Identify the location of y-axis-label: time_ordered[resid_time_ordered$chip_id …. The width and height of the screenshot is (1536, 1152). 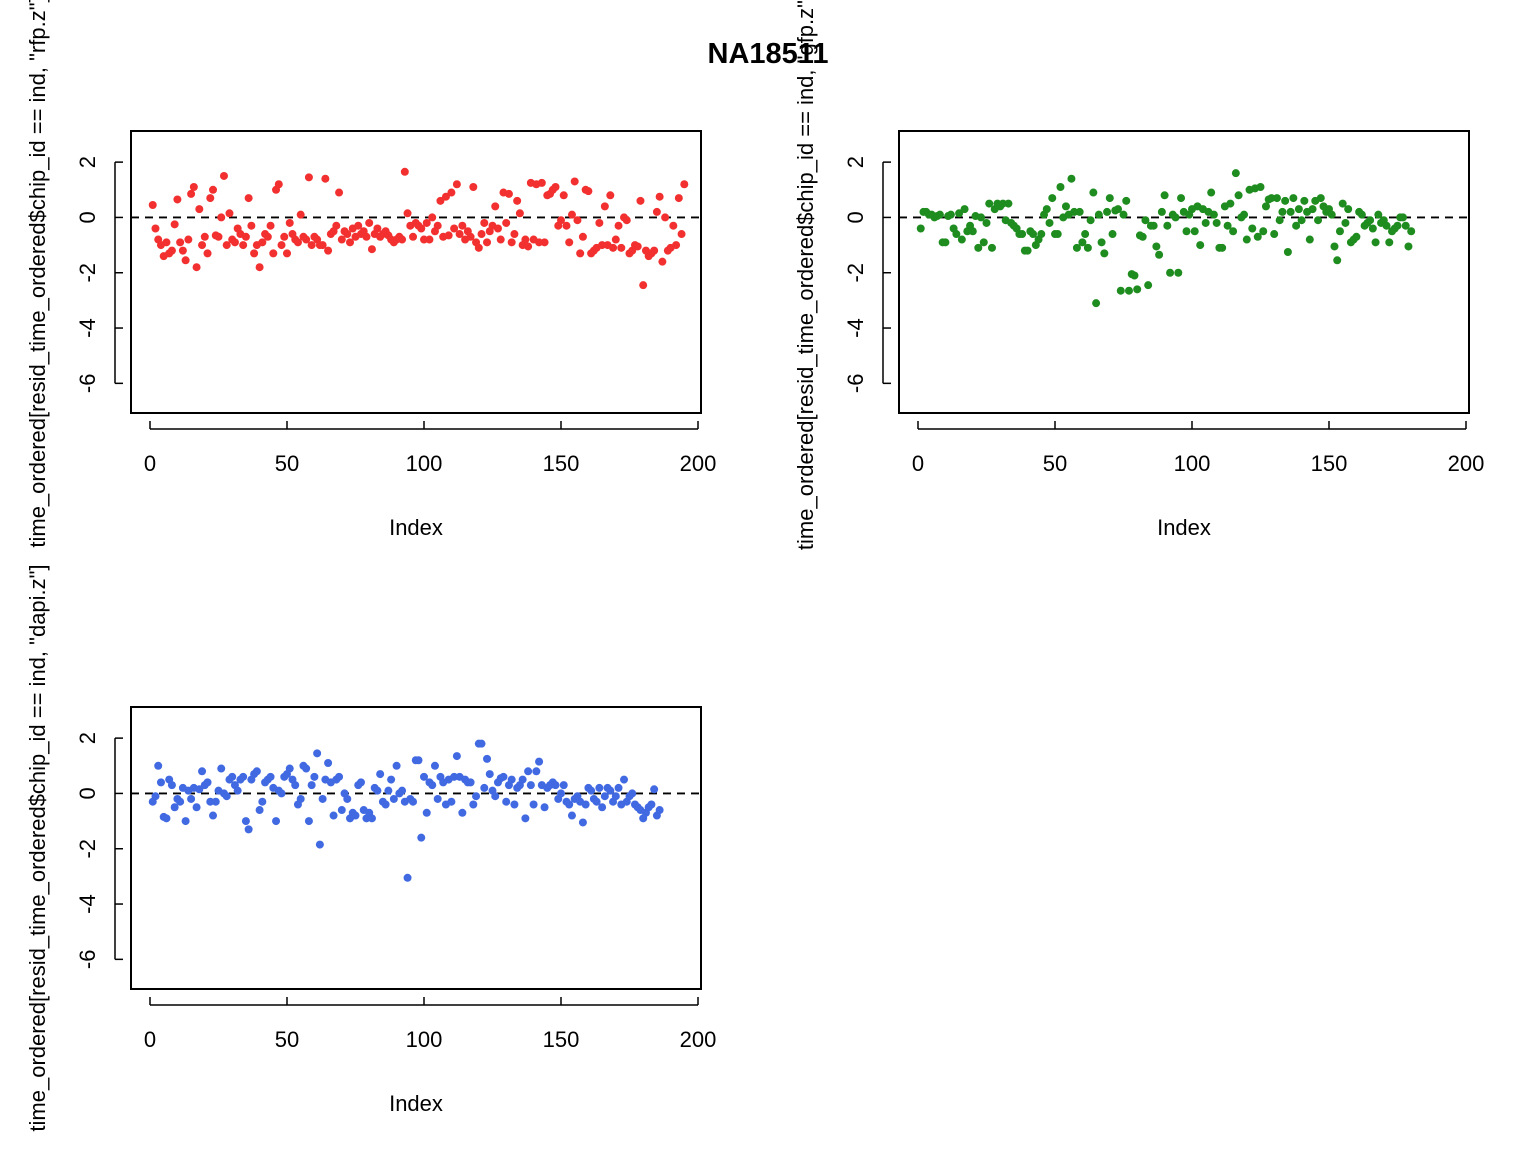
(805, 275).